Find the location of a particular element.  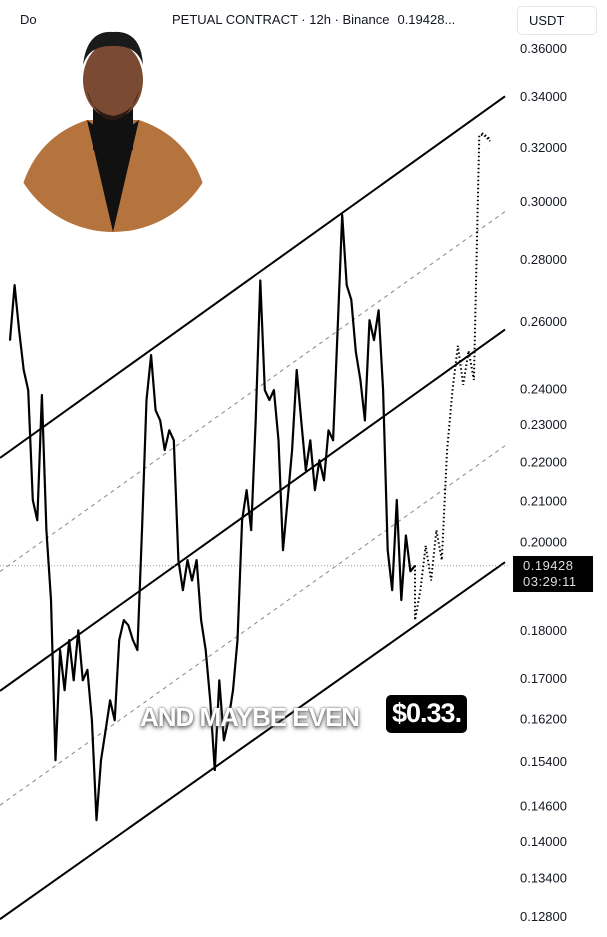

y-tick-label: 0.32000 is located at coordinates (543, 147).